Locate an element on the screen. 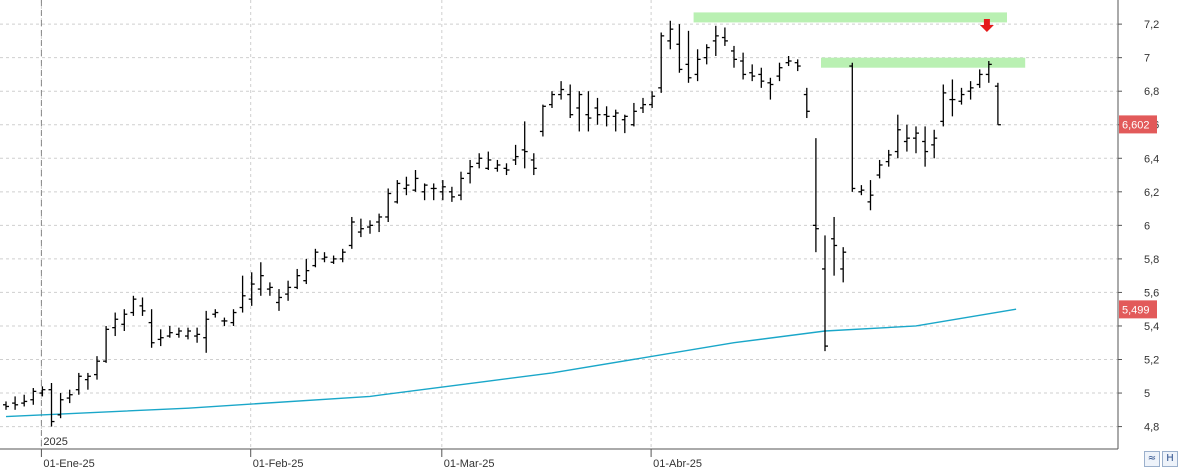 The height and width of the screenshot is (471, 1189). annotations is located at coordinates (986, 25).